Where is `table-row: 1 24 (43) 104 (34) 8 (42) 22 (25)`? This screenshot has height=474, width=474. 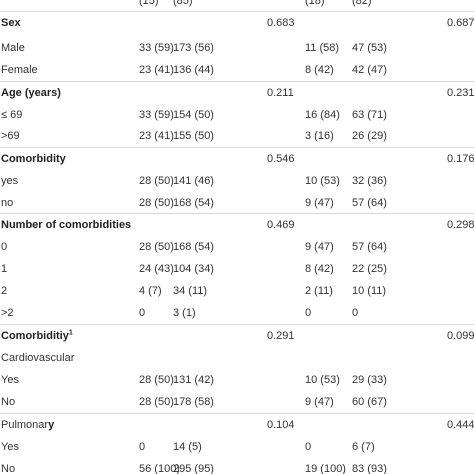 table-row: 1 24 (43) 104 (34) 8 (42) 22 (25) is located at coordinates (237, 269).